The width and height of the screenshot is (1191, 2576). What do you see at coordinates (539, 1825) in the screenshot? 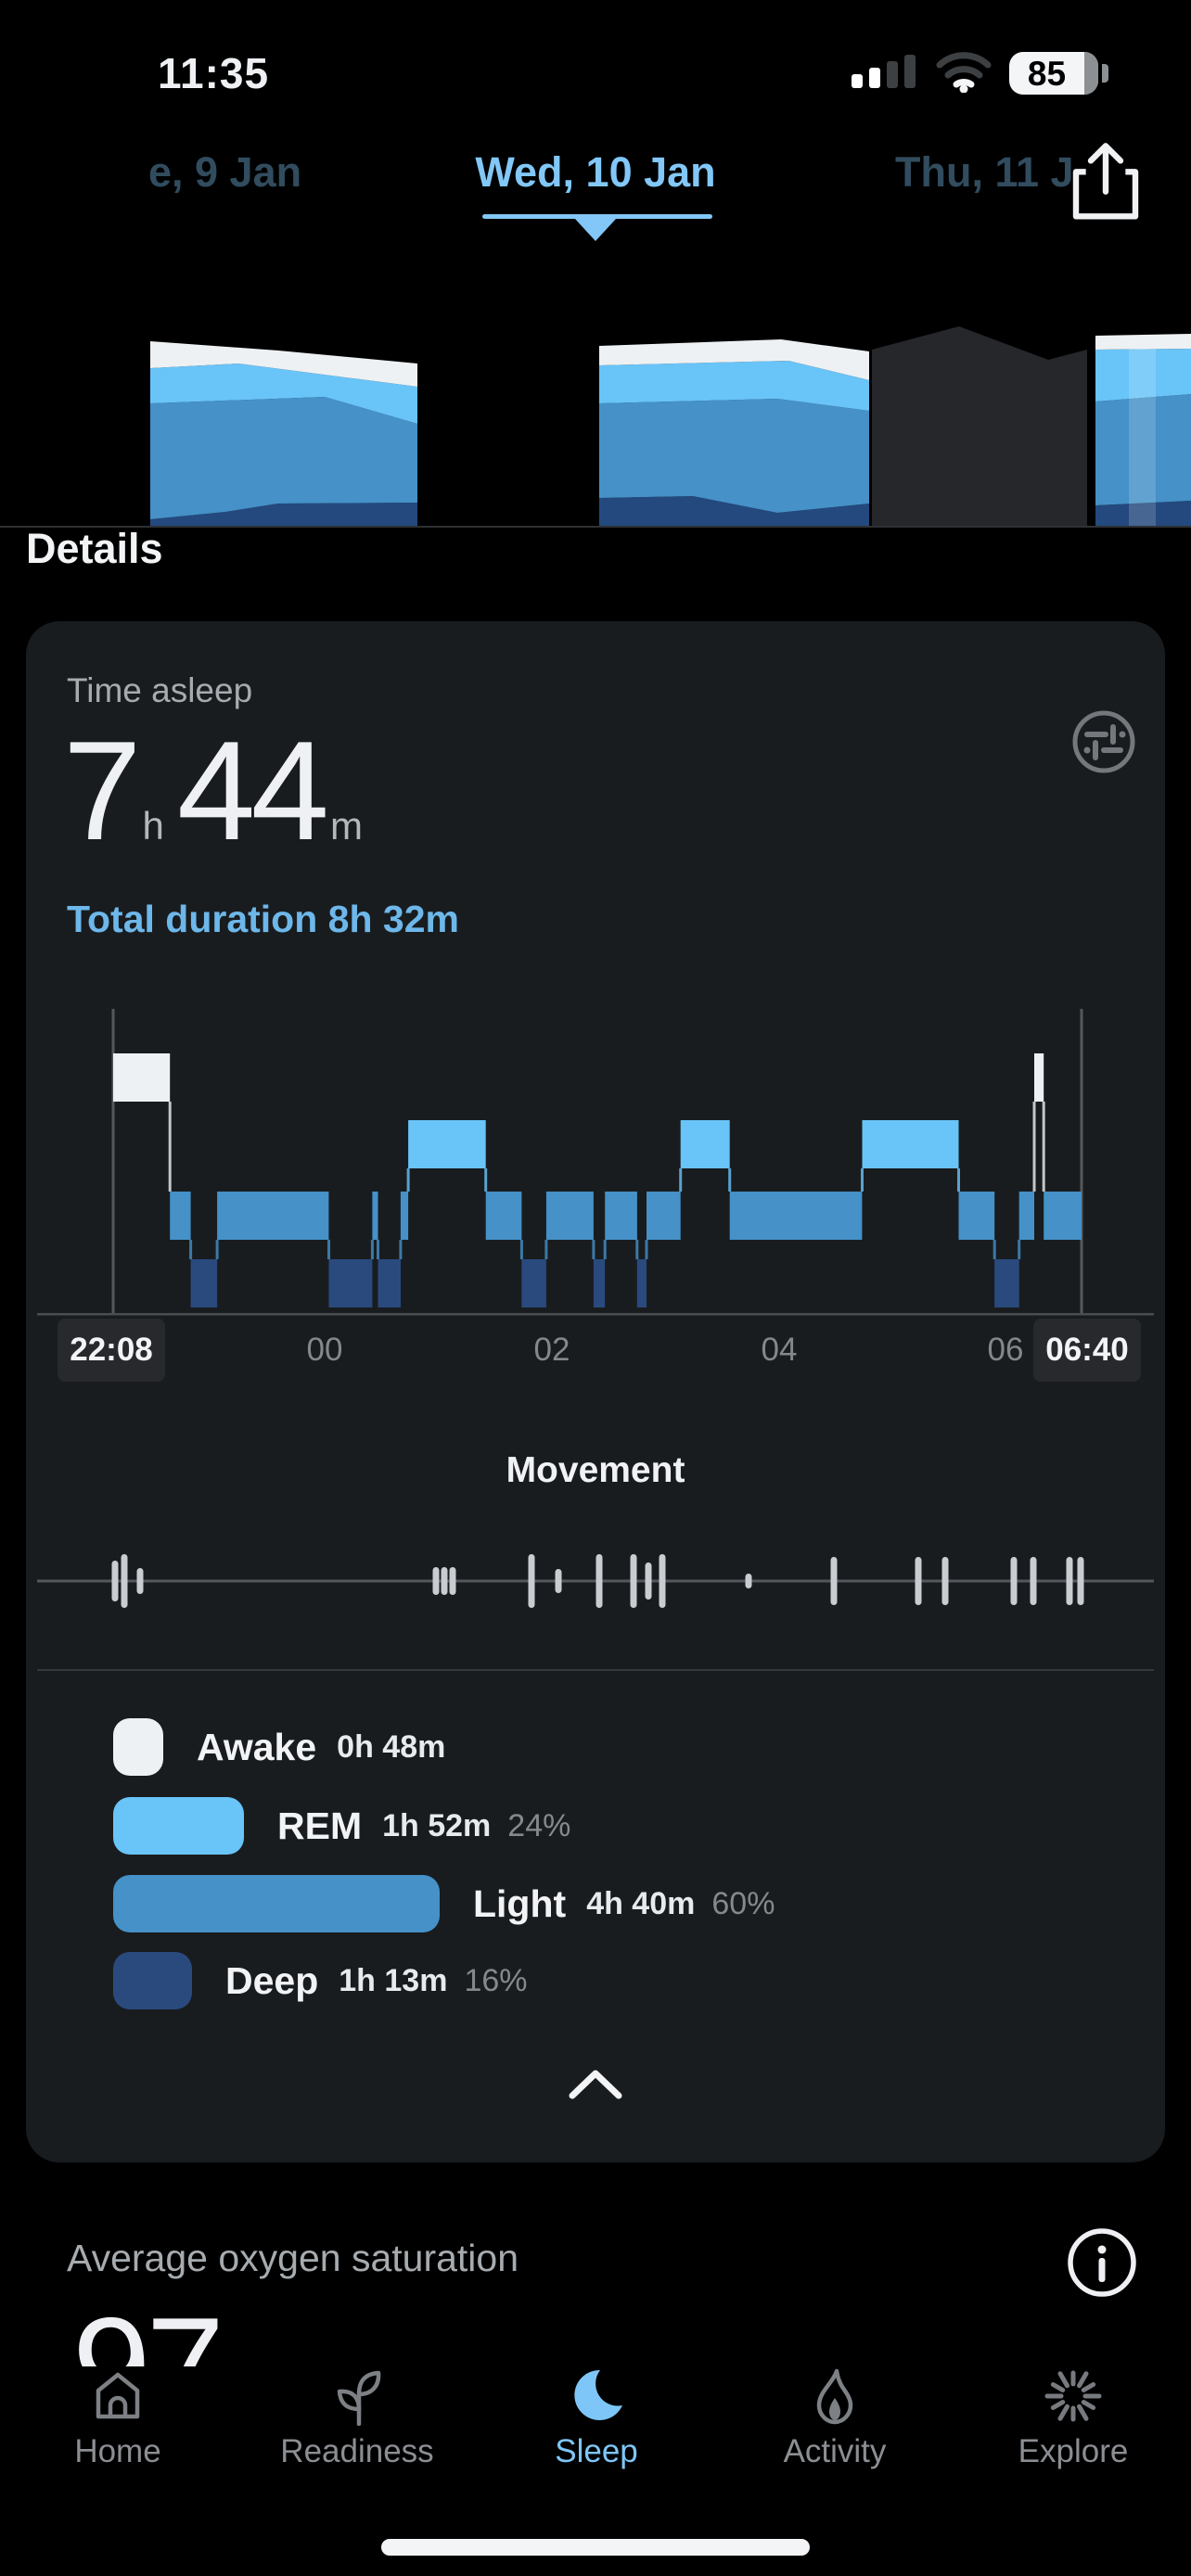
I see `legend-percent: 24%` at bounding box center [539, 1825].